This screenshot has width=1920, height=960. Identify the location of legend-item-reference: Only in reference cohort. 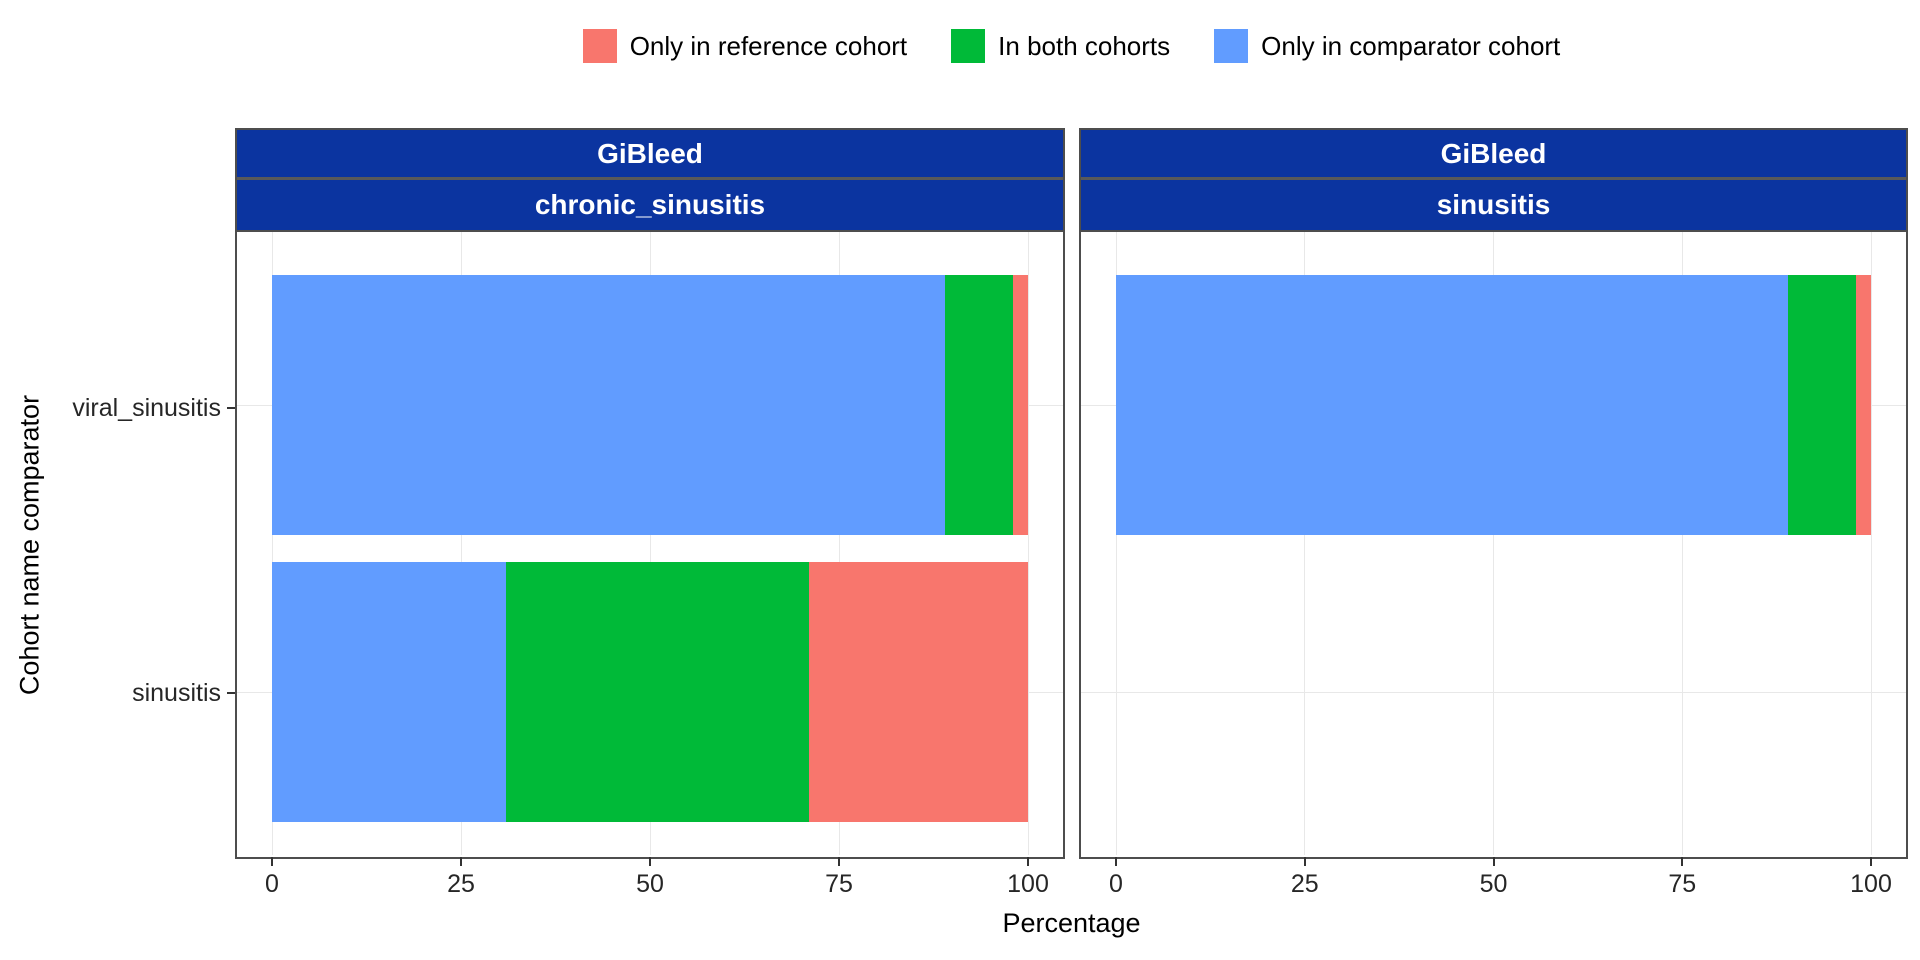
(745, 46).